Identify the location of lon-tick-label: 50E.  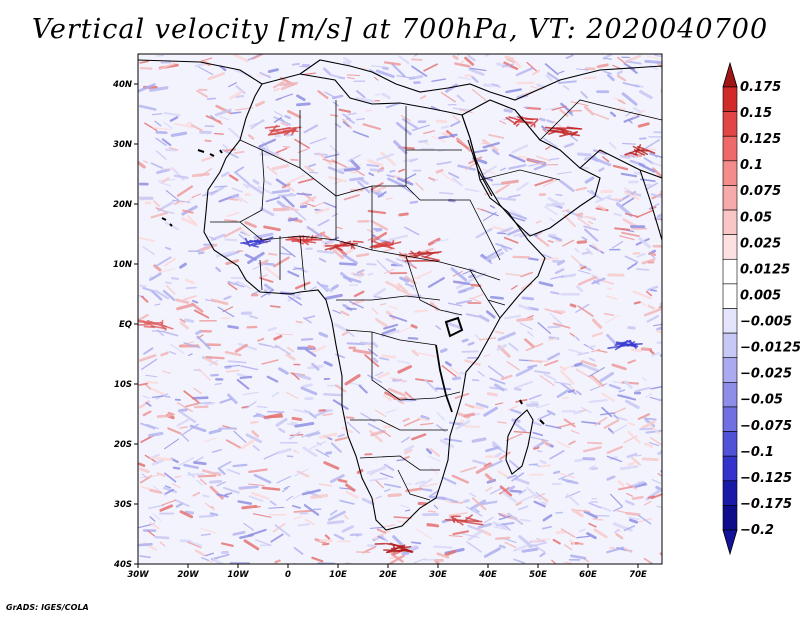
(538, 575).